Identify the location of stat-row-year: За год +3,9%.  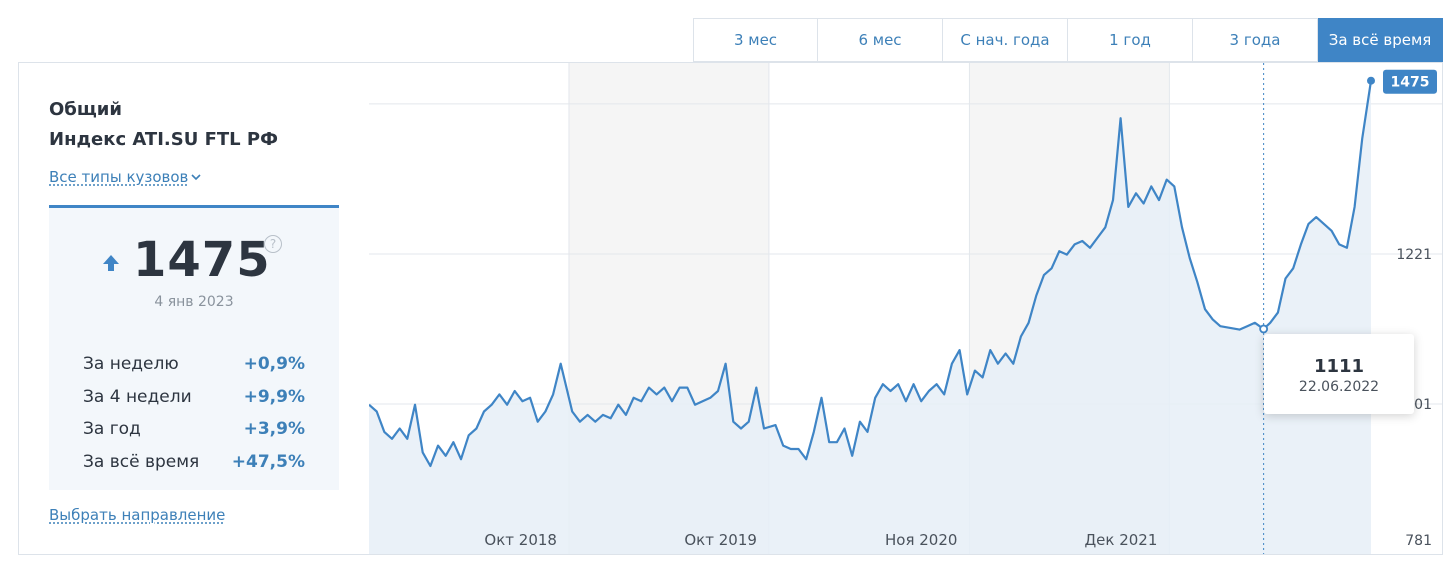
(194, 429).